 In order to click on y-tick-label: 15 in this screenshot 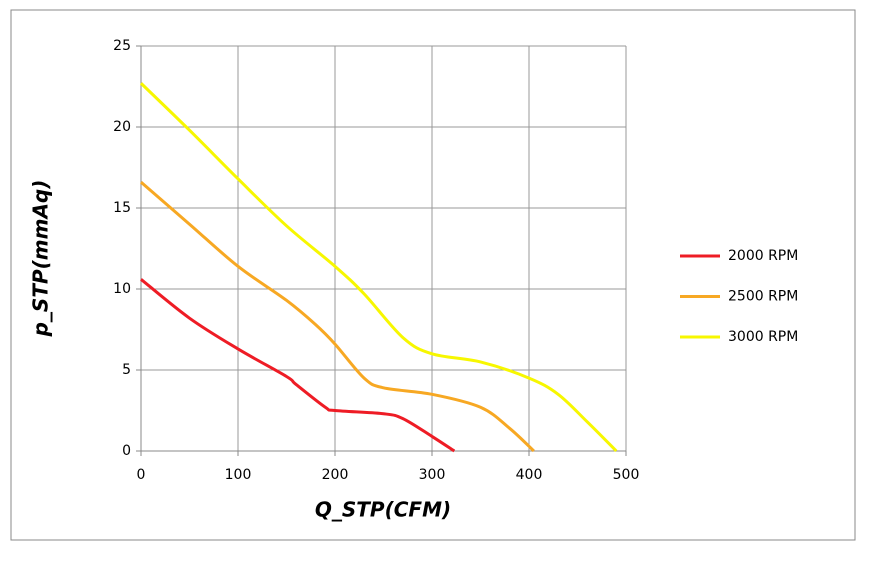, I will do `click(122, 208)`.